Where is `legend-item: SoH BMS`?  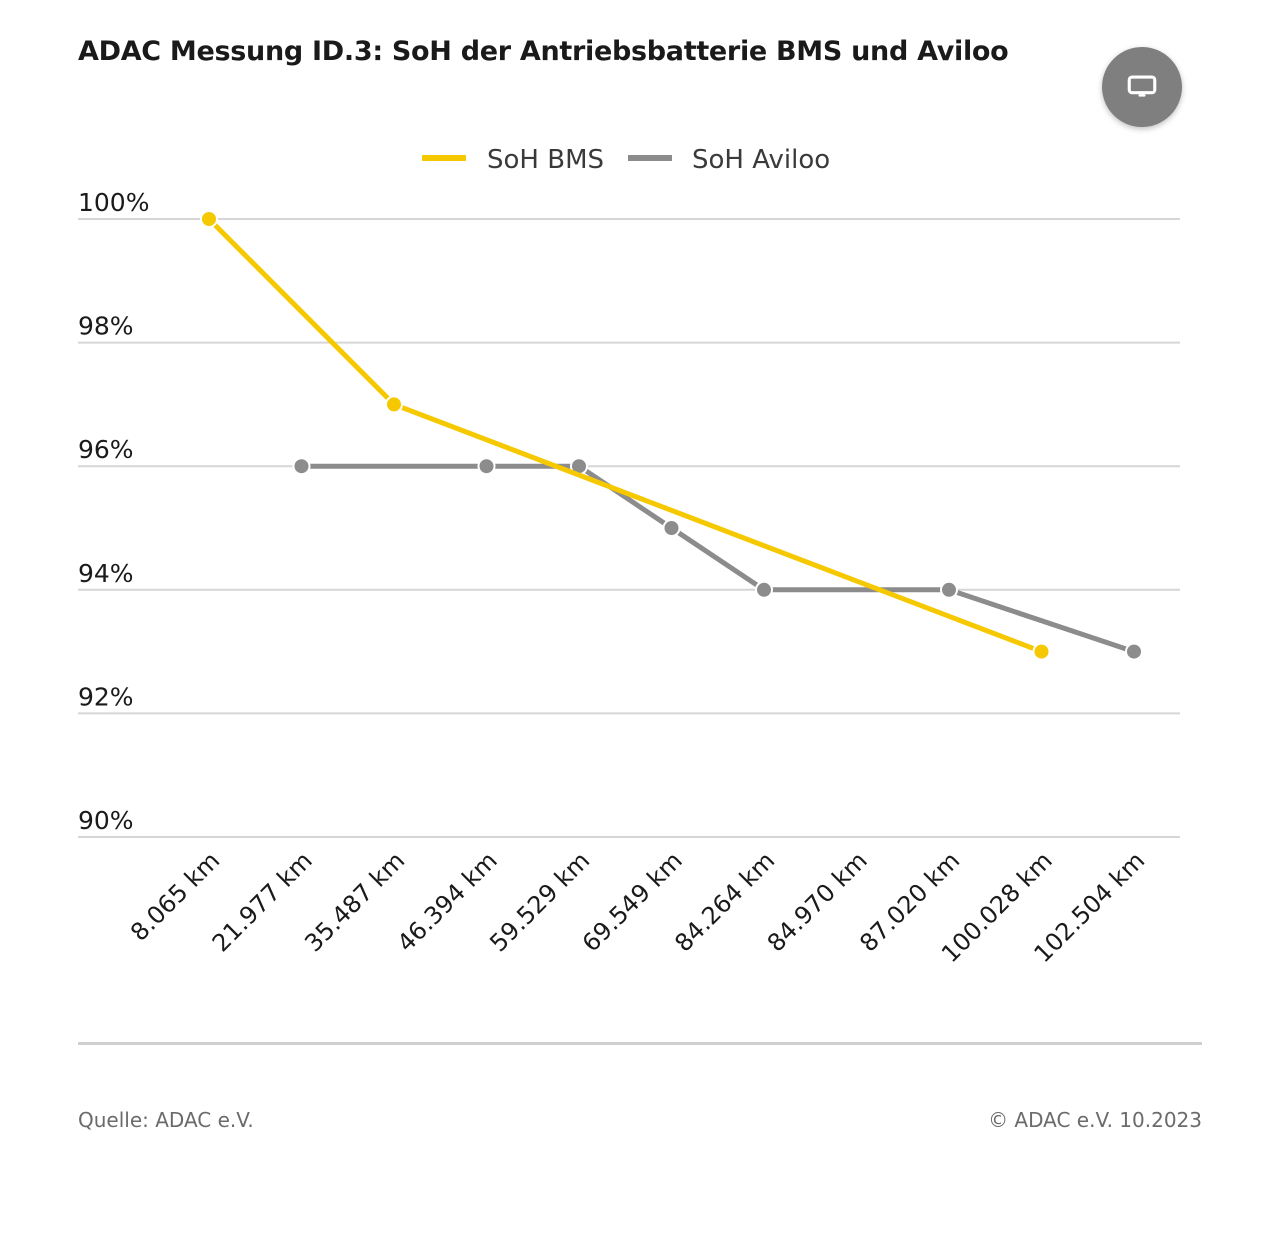 legend-item: SoH BMS is located at coordinates (513, 160).